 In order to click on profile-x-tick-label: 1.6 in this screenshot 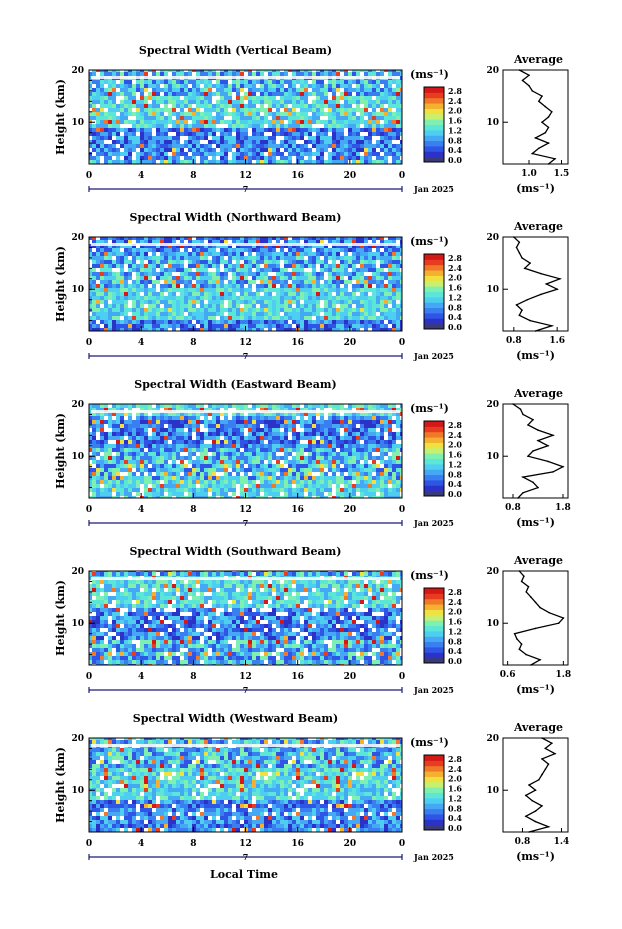, I will do `click(557, 341)`.